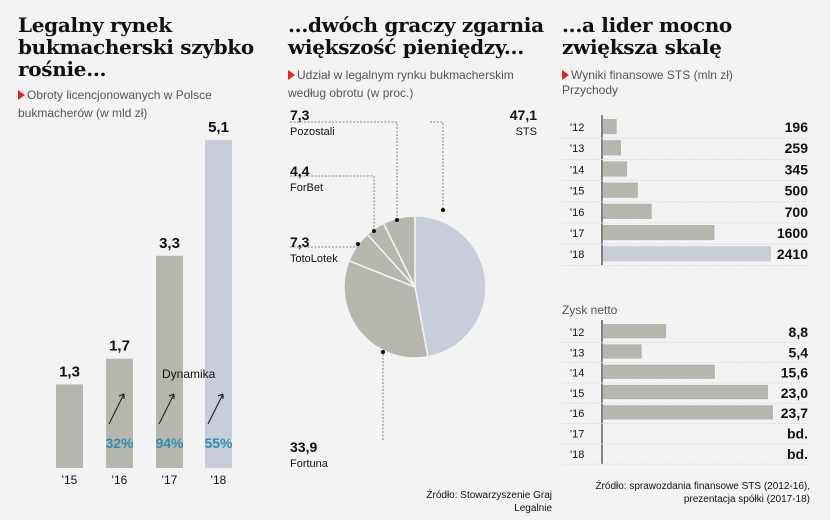 The image size is (830, 520). I want to click on panel3-subtitle-text: Wyniki finansowe STS (mln zł), so click(652, 75).